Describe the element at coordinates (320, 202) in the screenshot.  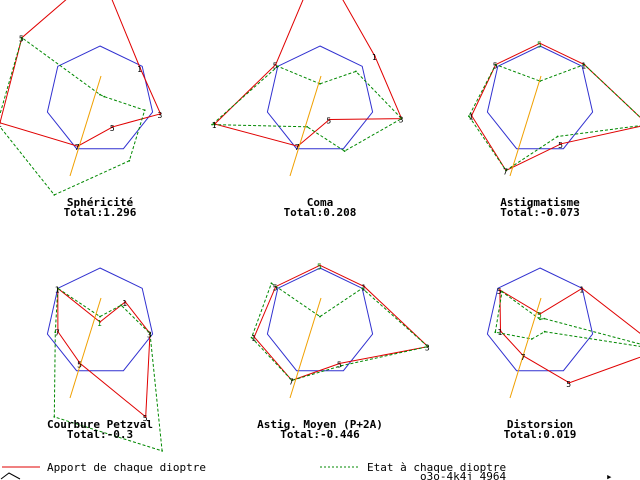
I see `chart-title: Coma` at that location.